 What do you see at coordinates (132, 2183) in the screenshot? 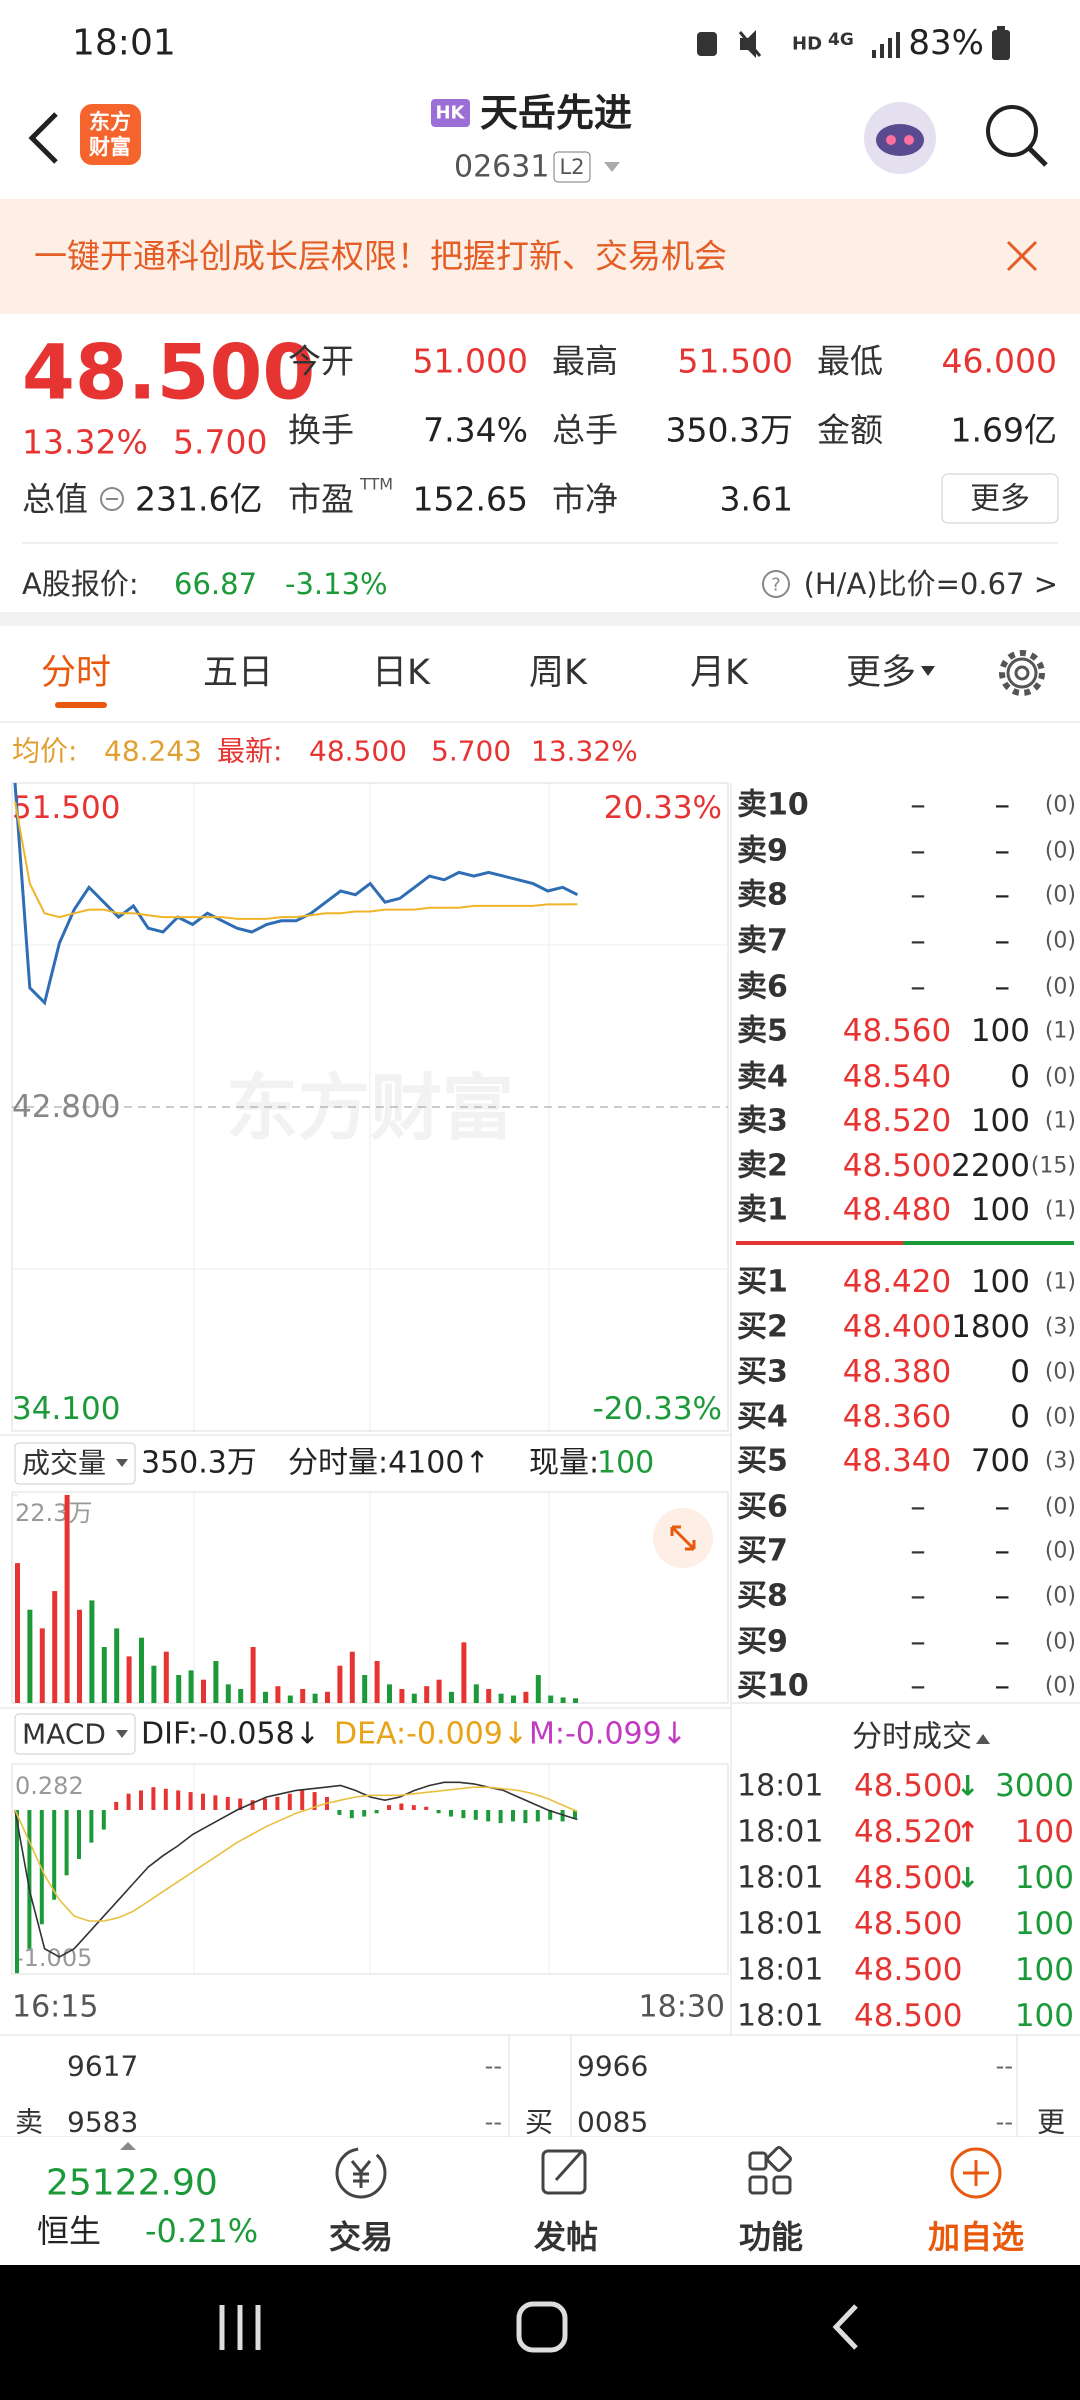
I see `index-value: 25122.90` at bounding box center [132, 2183].